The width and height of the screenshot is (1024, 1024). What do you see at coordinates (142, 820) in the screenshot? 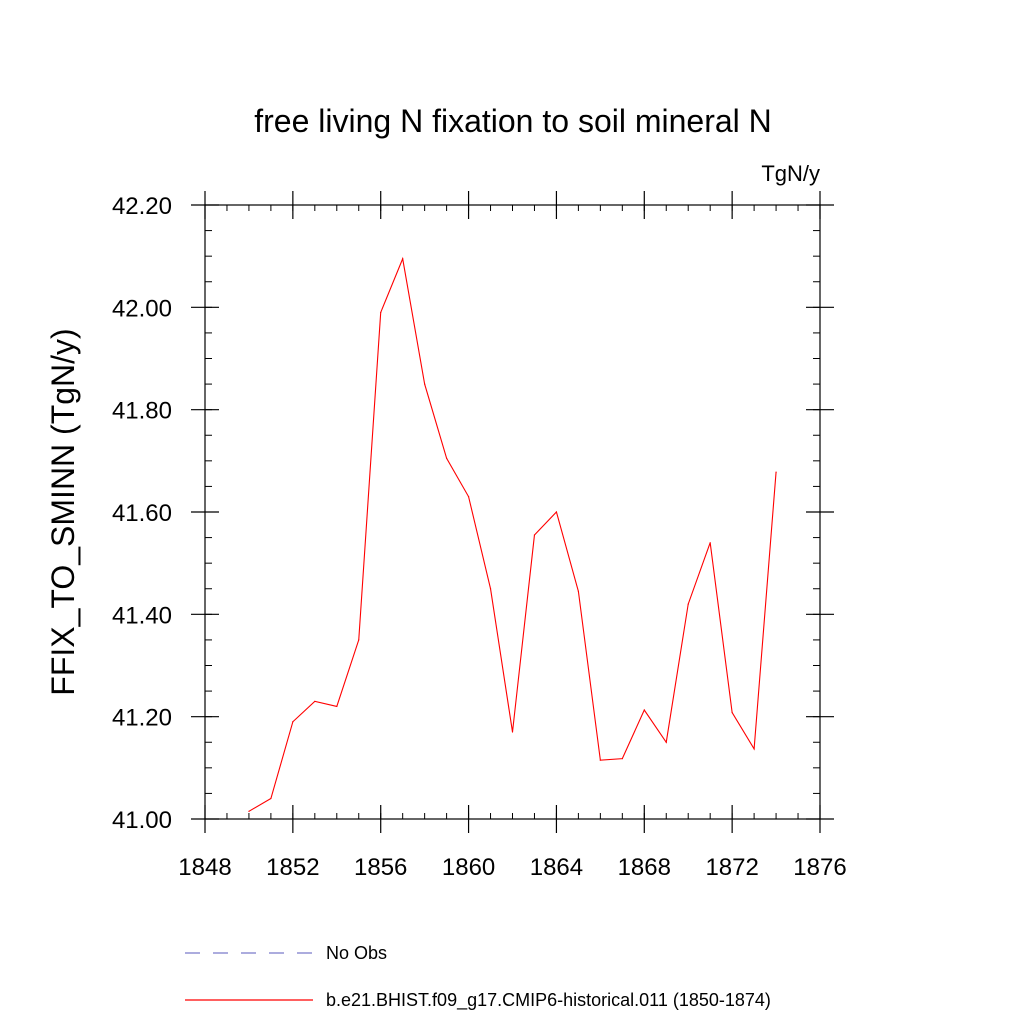
I see `y-tick-label: 41.00` at bounding box center [142, 820].